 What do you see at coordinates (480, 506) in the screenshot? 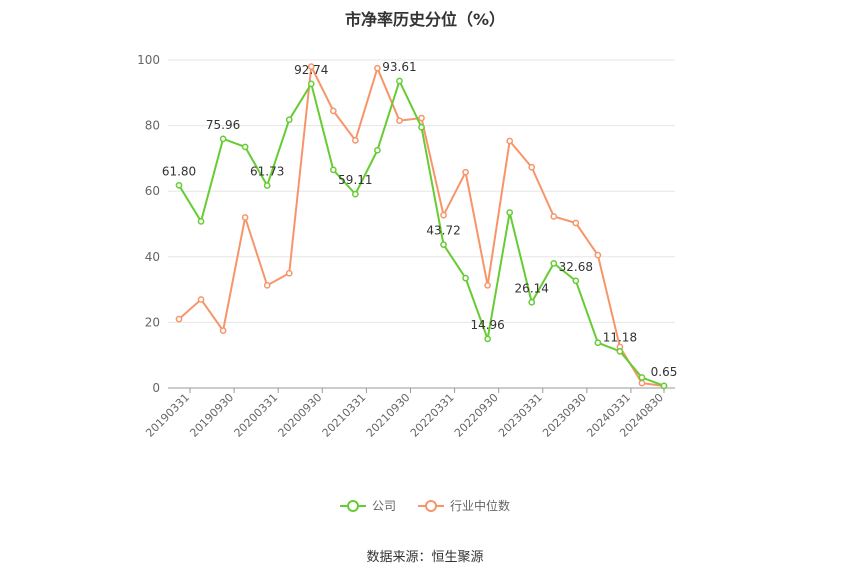
I see `legend-industry-label: 行业中位数` at bounding box center [480, 506].